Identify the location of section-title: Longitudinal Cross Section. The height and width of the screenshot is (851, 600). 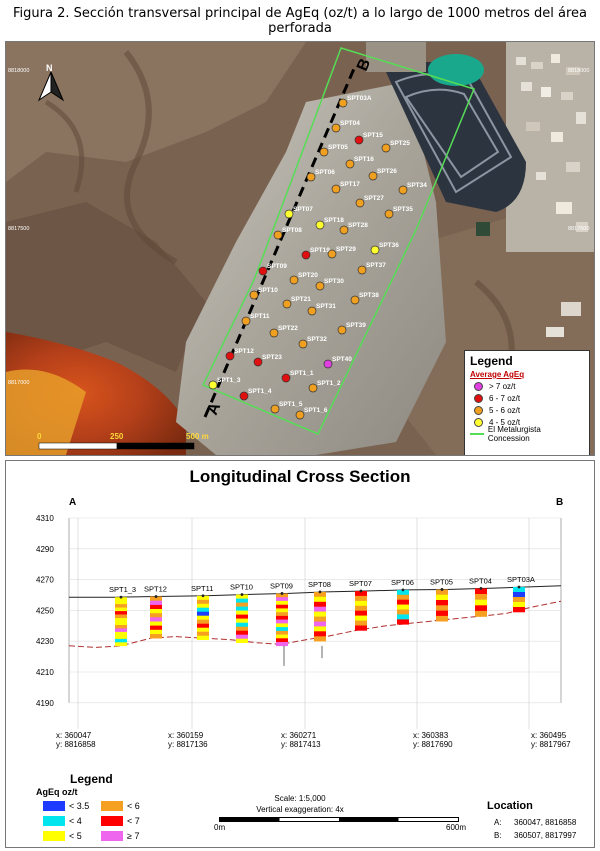
(300, 476).